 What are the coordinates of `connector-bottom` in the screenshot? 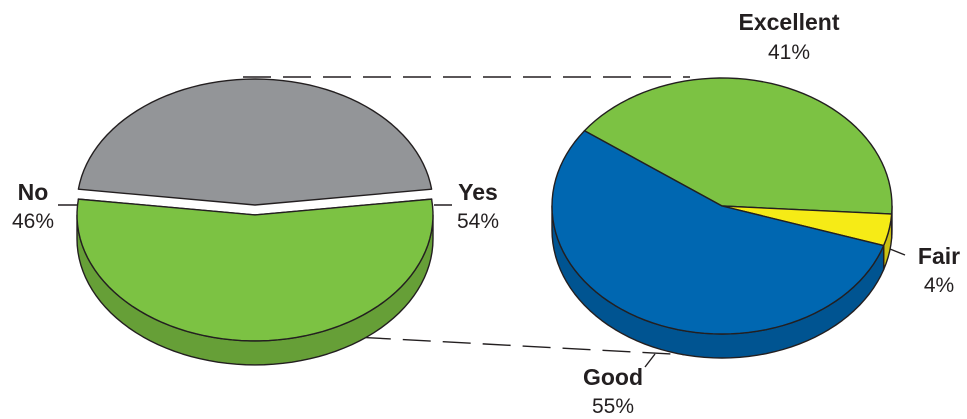 It's located at (466, 343).